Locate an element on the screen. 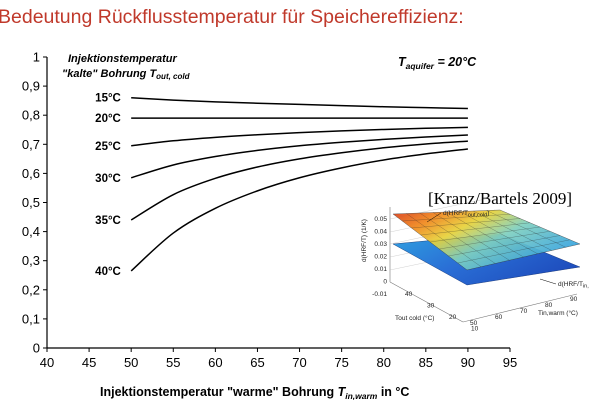 This screenshot has width=600, height=400. series-label: 25°C is located at coordinates (108, 147).